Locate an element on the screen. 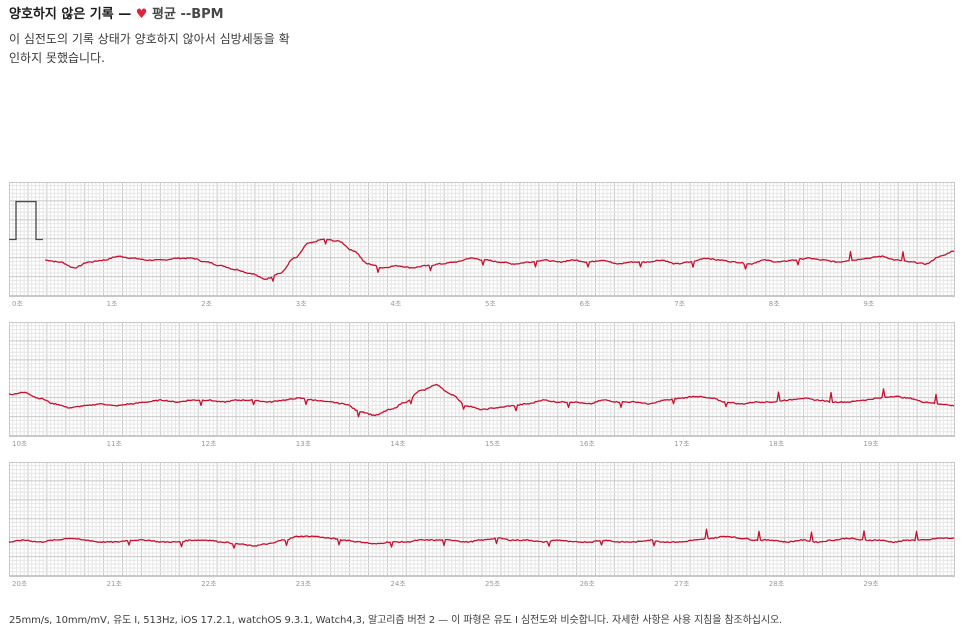 The width and height of the screenshot is (967, 638). time-tick-label: 7초 is located at coordinates (679, 304).